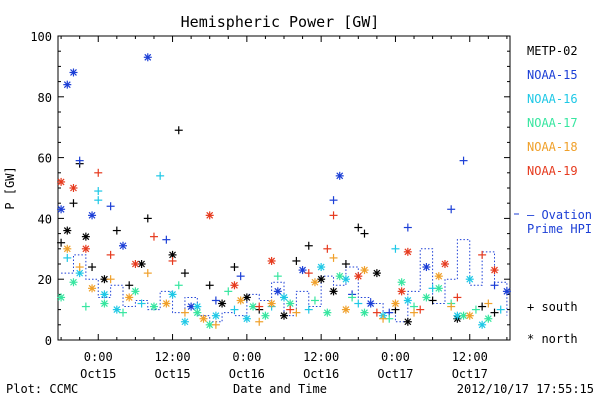 The image size is (600, 400). What do you see at coordinates (395, 374) in the screenshot?
I see `x-tick-label-date: Oct17` at bounding box center [395, 374].